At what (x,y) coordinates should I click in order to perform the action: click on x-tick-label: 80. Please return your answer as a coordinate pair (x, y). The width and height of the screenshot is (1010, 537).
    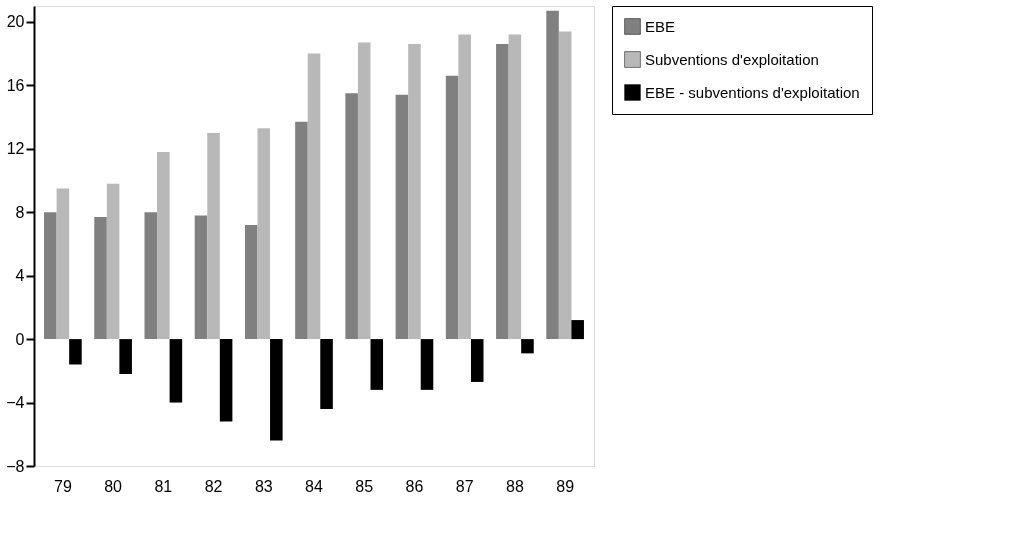
    Looking at the image, I should click on (113, 486).